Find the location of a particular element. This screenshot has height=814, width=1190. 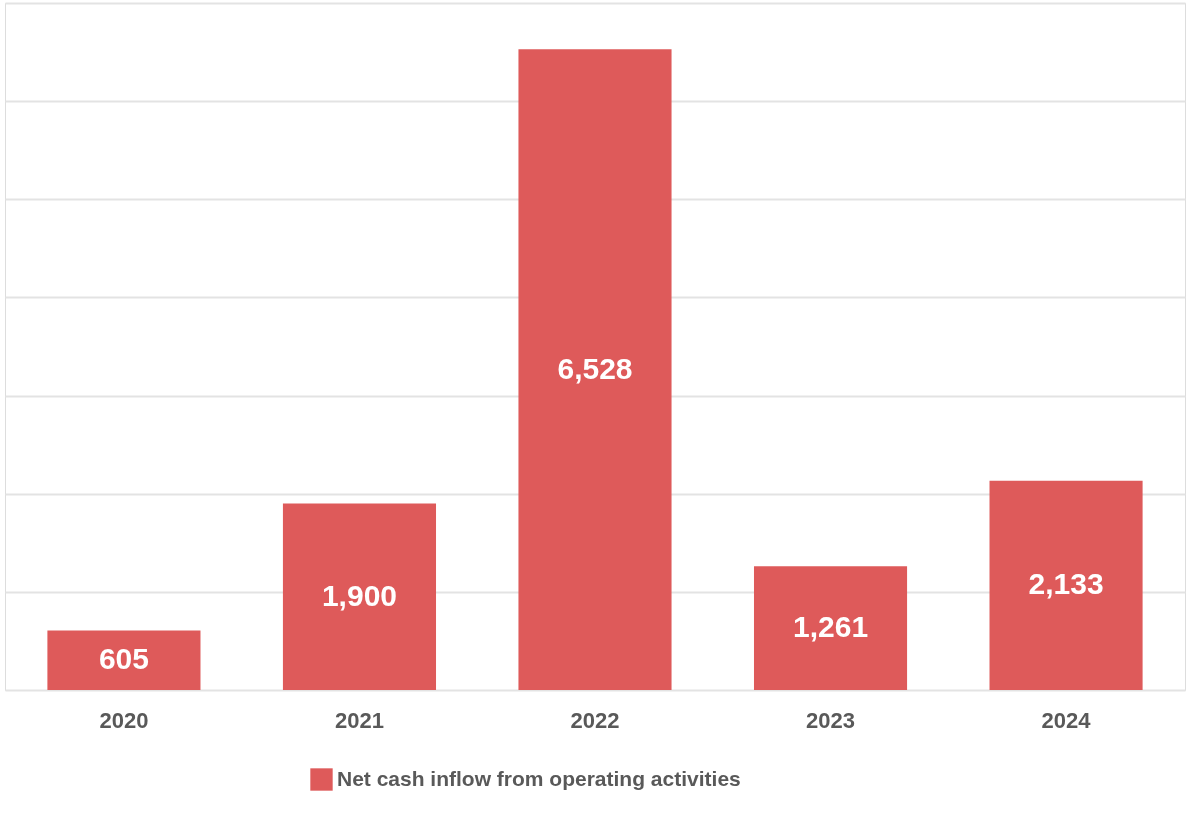

data-label: 6,528 is located at coordinates (595, 368).